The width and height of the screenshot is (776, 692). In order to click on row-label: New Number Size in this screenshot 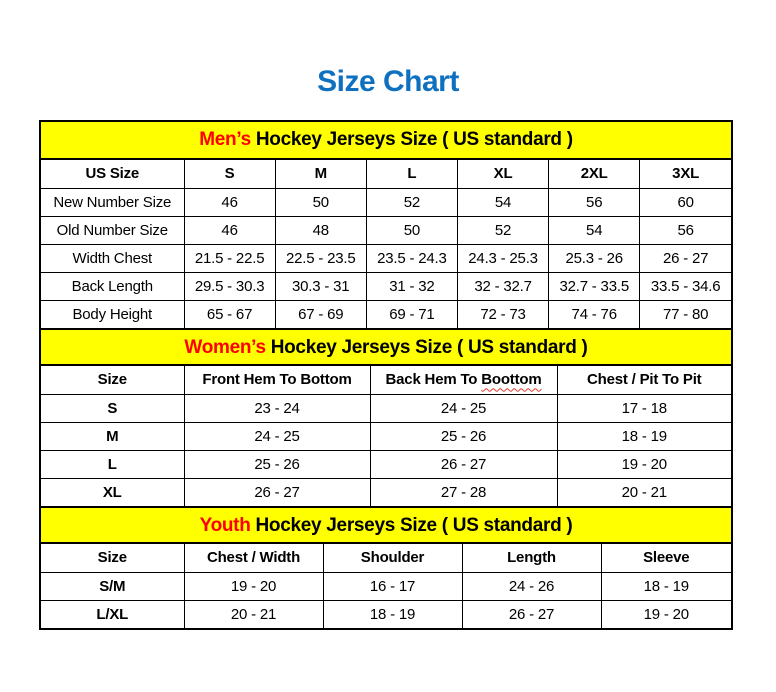, I will do `click(113, 202)`.